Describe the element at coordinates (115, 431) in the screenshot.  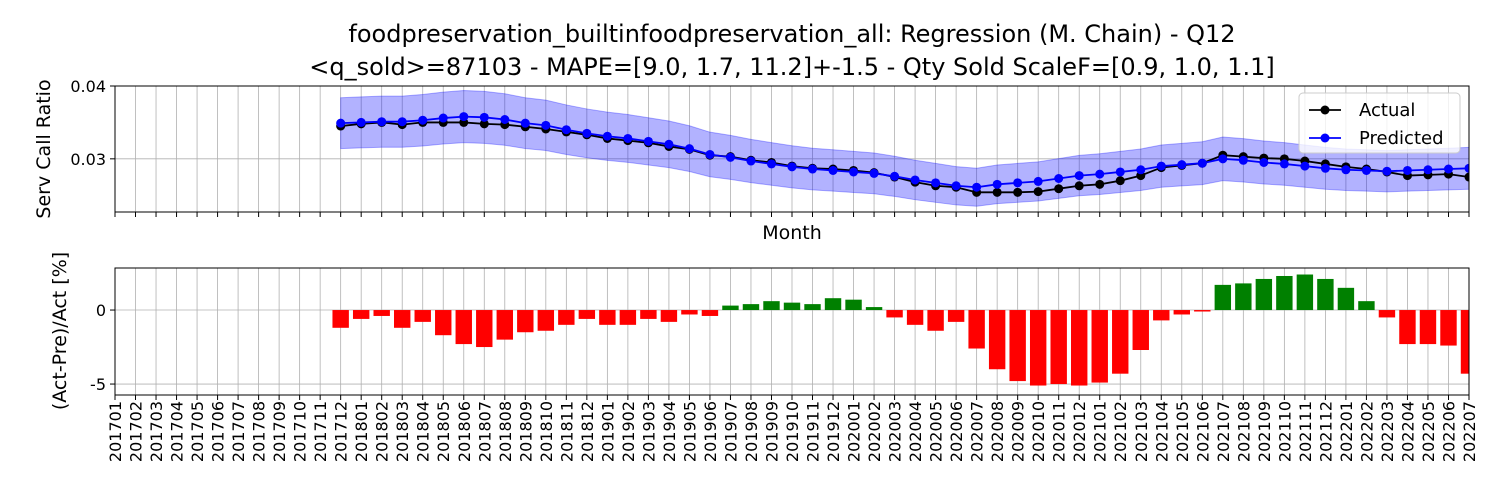
I see `x-tick-label: 201701` at that location.